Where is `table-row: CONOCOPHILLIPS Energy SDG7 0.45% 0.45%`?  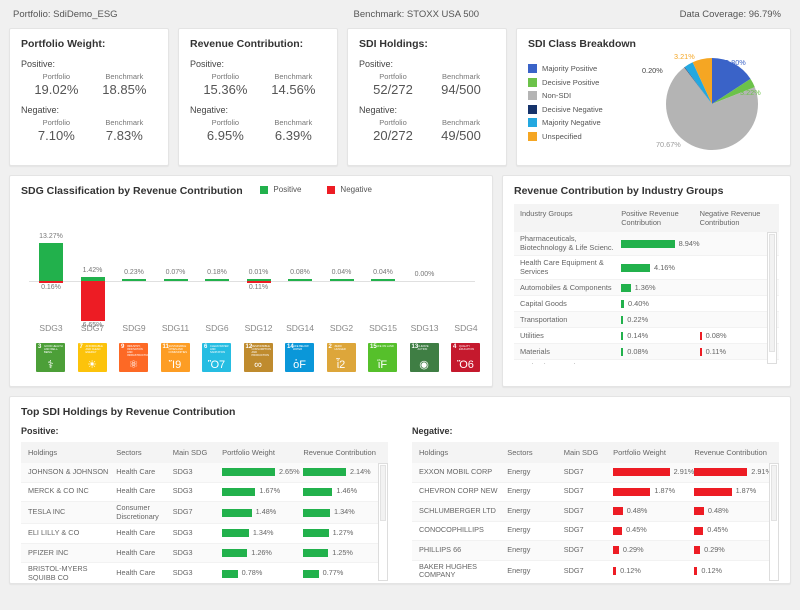
table-row: CONOCOPHILLIPS Energy SDG7 0.45% 0.45% is located at coordinates (595, 531).